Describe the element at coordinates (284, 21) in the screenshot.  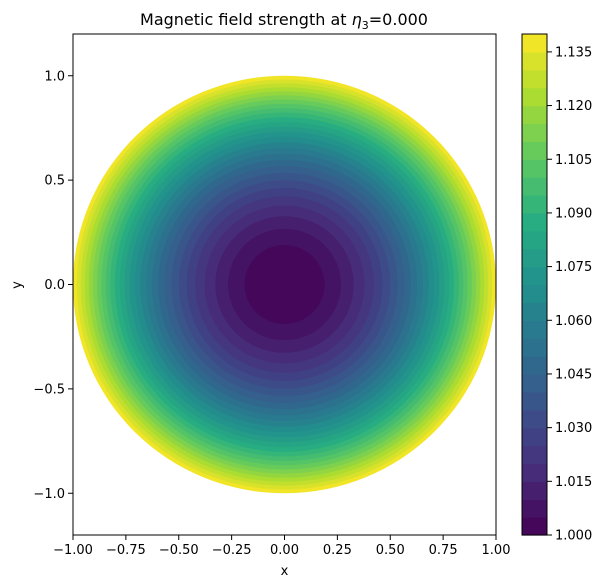
I see `chart-title: Magnetic field strength at η3=0.000` at that location.